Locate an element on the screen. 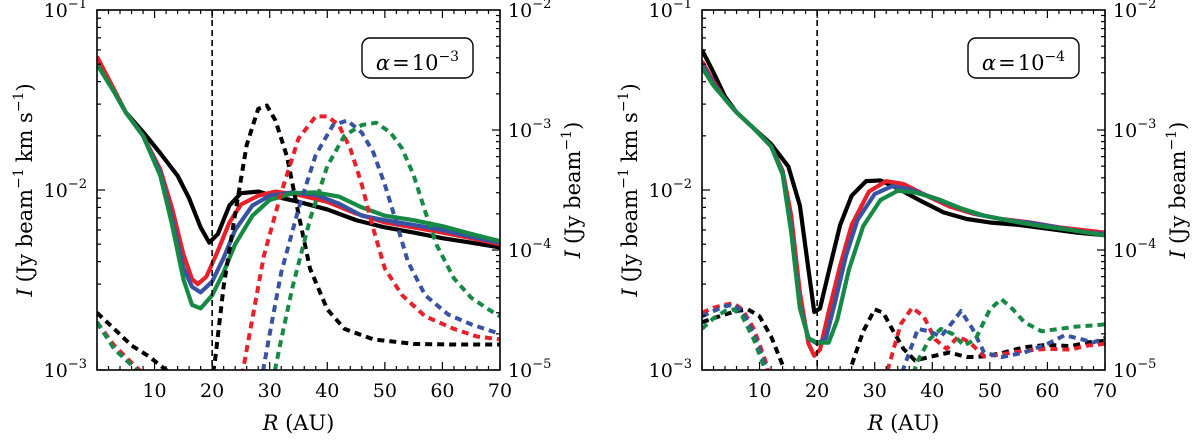 The height and width of the screenshot is (441, 1200). series-dashed-green is located at coordinates (903, 333).